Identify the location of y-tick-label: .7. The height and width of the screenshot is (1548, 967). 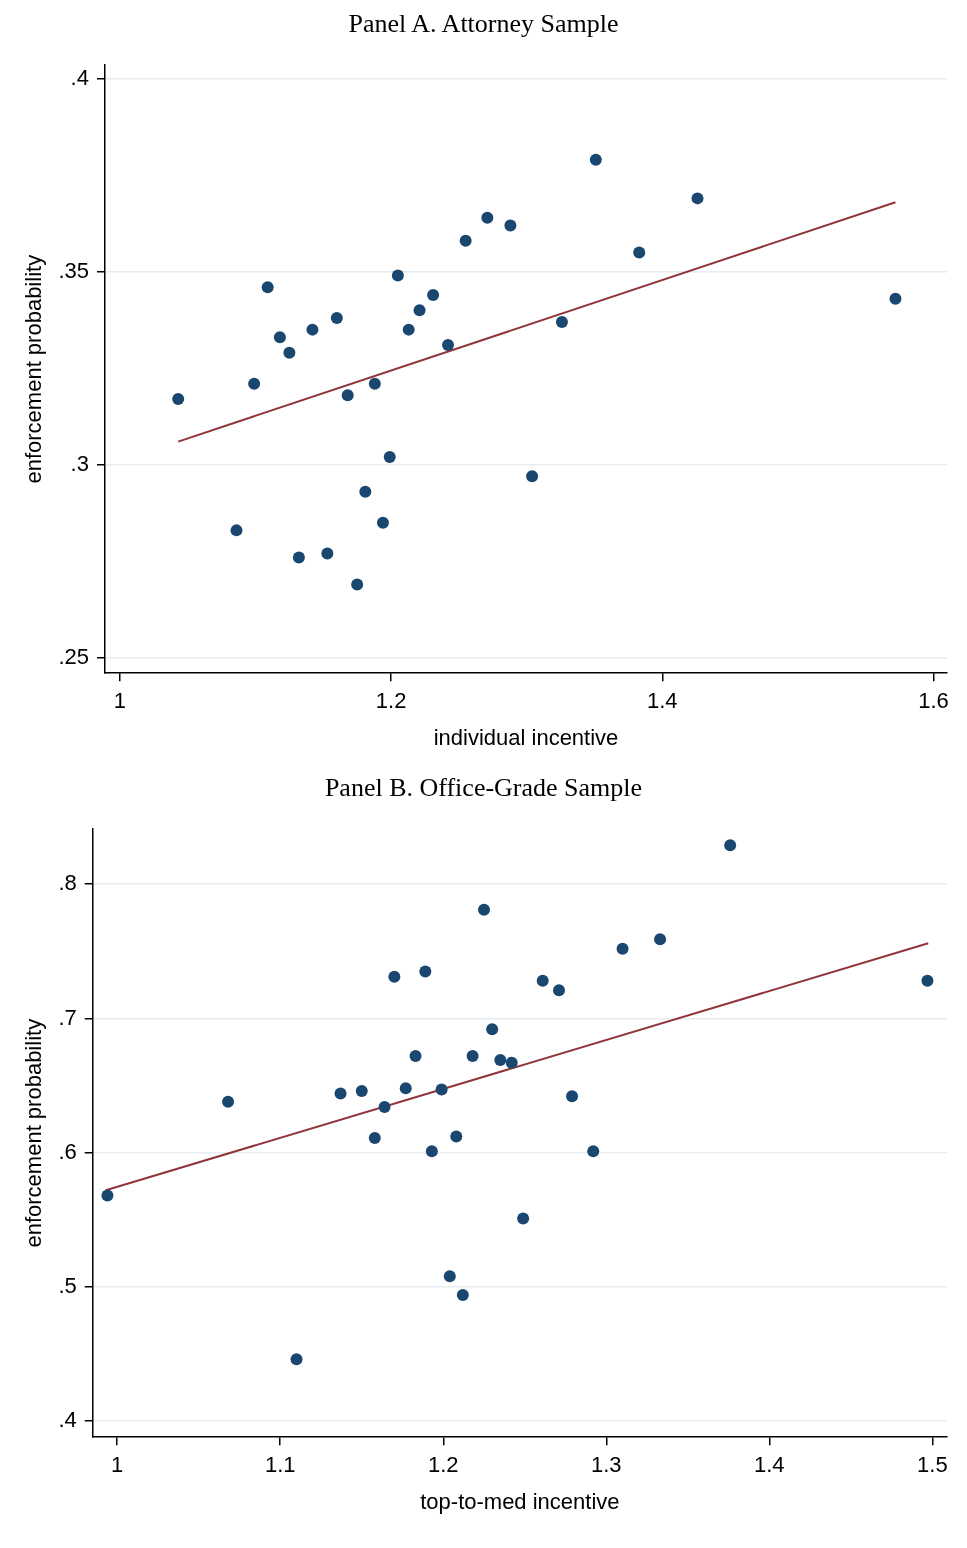
(67, 1017).